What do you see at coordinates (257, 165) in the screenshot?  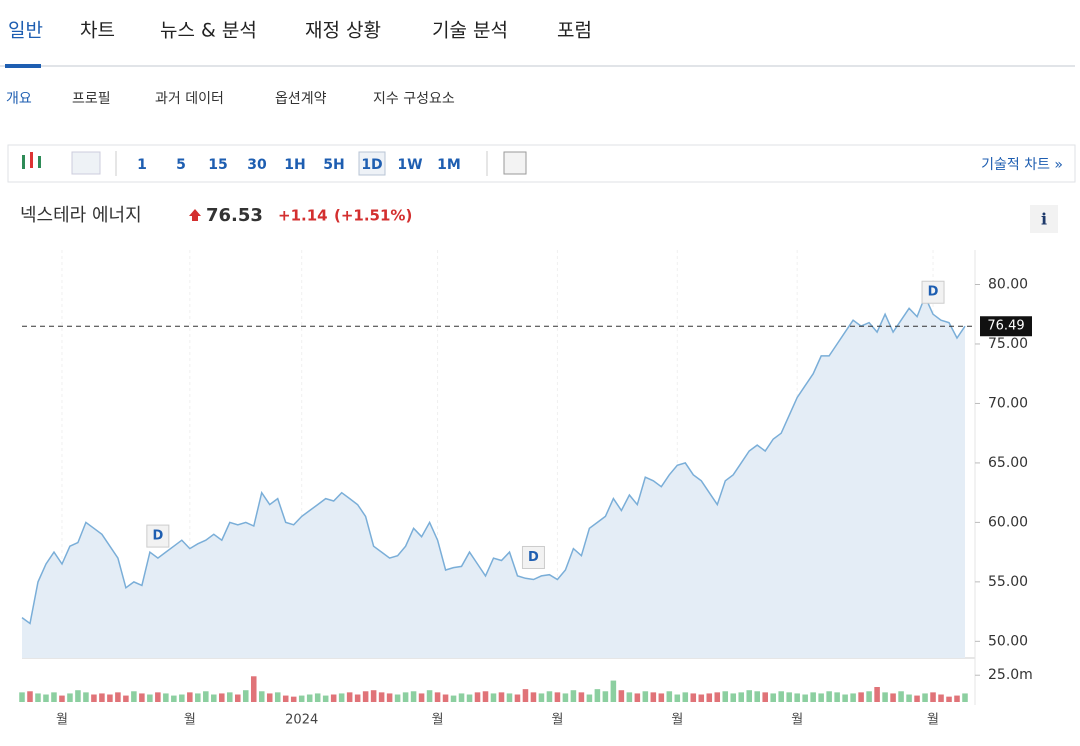 I see `interval-button: 30` at bounding box center [257, 165].